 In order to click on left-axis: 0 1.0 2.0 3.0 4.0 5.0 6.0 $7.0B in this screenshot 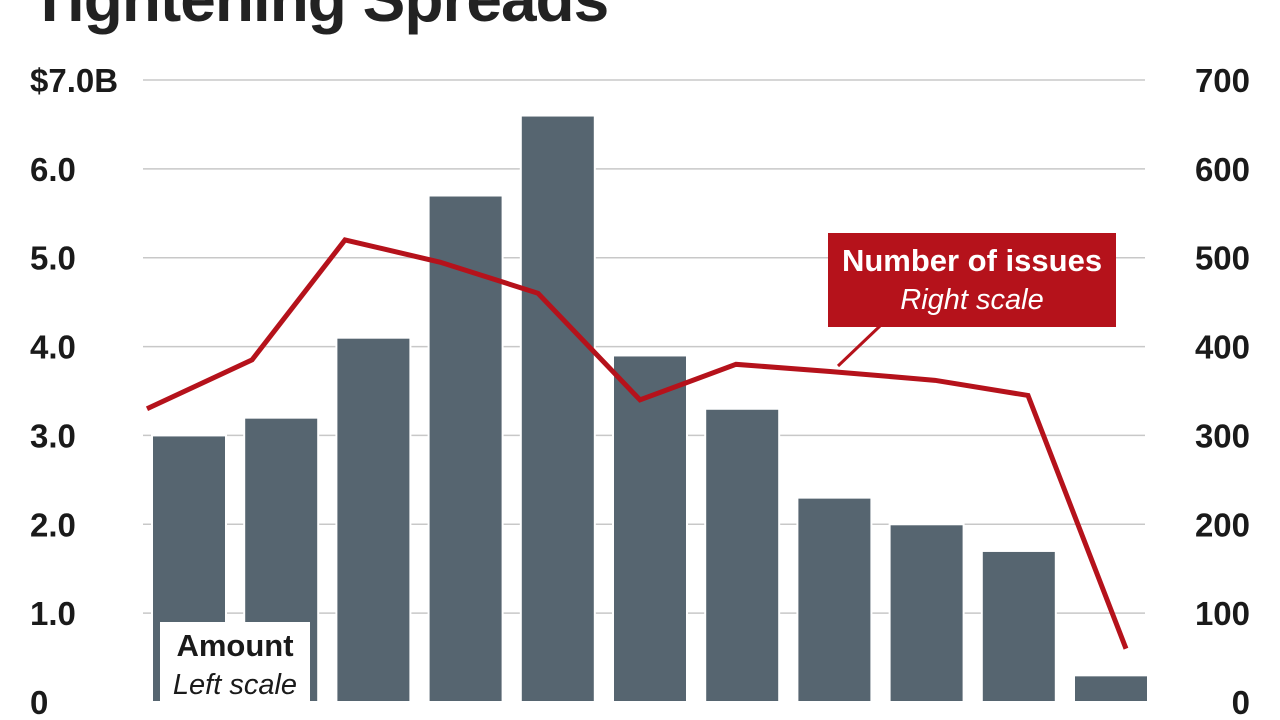, I will do `click(74, 391)`.